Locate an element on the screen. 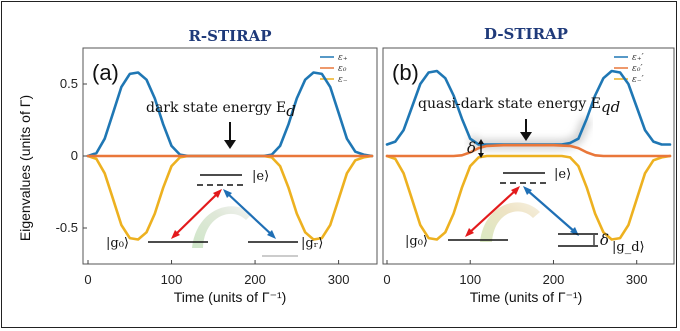 This screenshot has height=331, width=680. panel-b-x-axis-label: Time (units of Γ⁻¹) is located at coordinates (526, 297).